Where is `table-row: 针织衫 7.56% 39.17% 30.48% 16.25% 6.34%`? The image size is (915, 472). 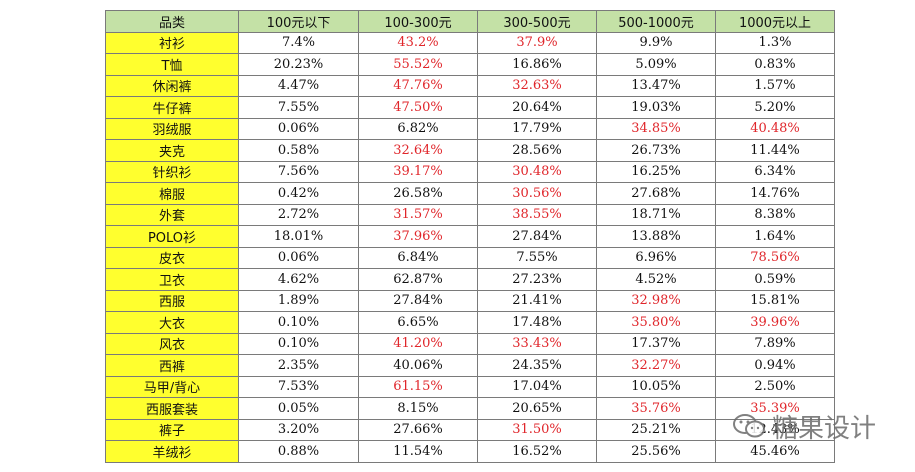
table-row: 针织衫 7.56% 39.17% 30.48% 16.25% 6.34% is located at coordinates (470, 171).